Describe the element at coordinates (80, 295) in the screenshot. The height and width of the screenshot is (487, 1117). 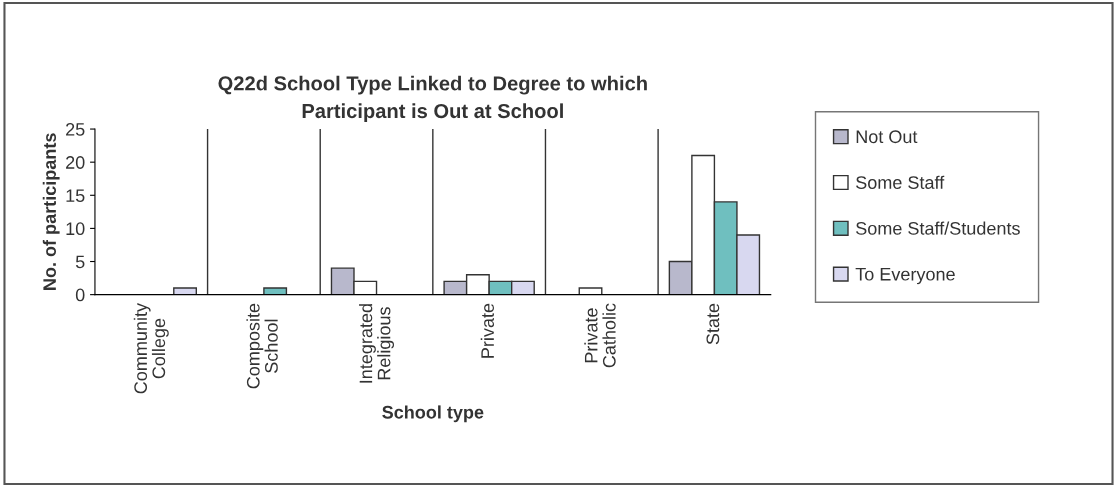
I see `y-tick-label: 0` at that location.